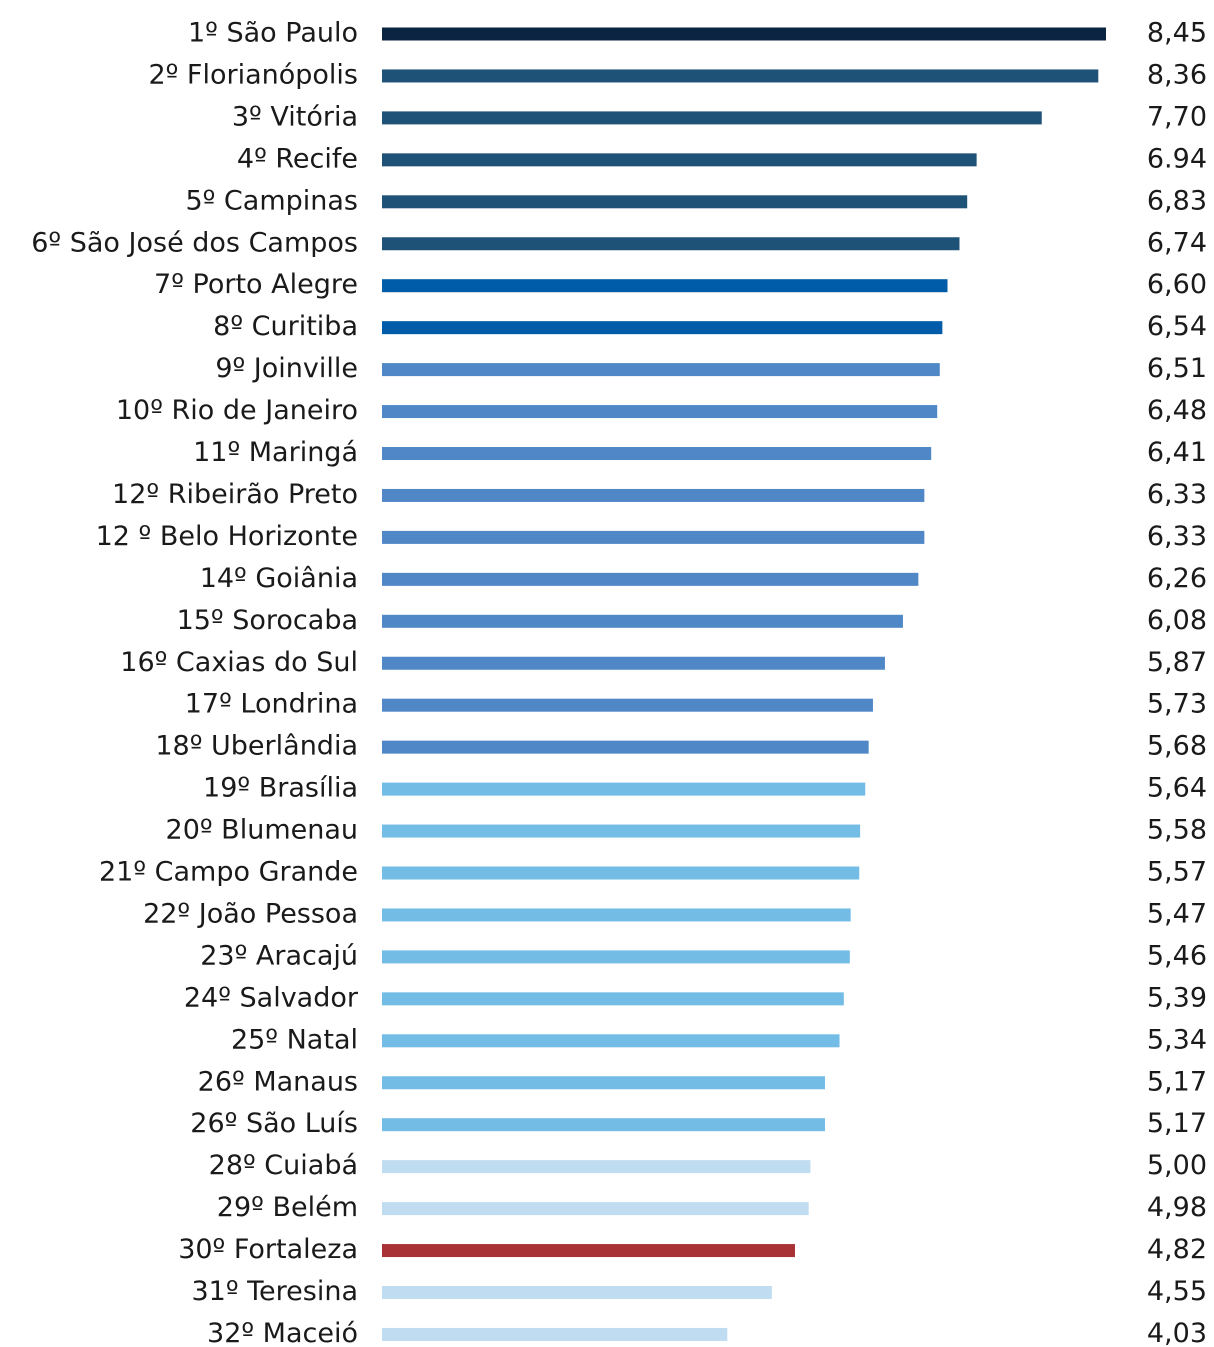 The image size is (1214, 1347). I want to click on value-label: 6,41, so click(1177, 452).